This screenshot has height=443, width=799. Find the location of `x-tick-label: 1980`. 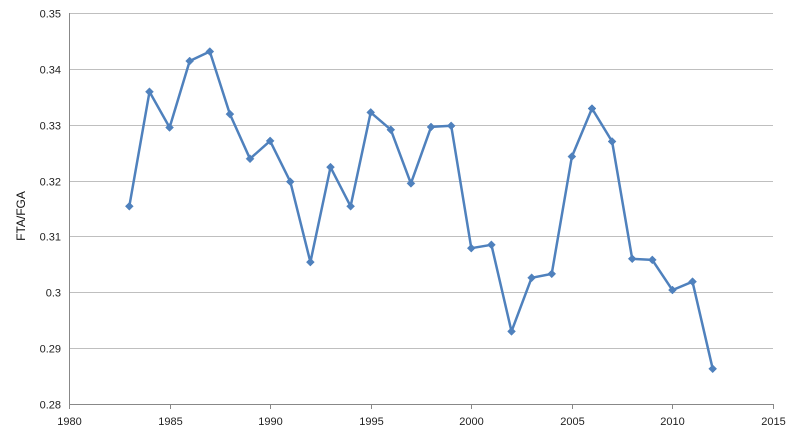

x-tick-label: 1980 is located at coordinates (69, 422).